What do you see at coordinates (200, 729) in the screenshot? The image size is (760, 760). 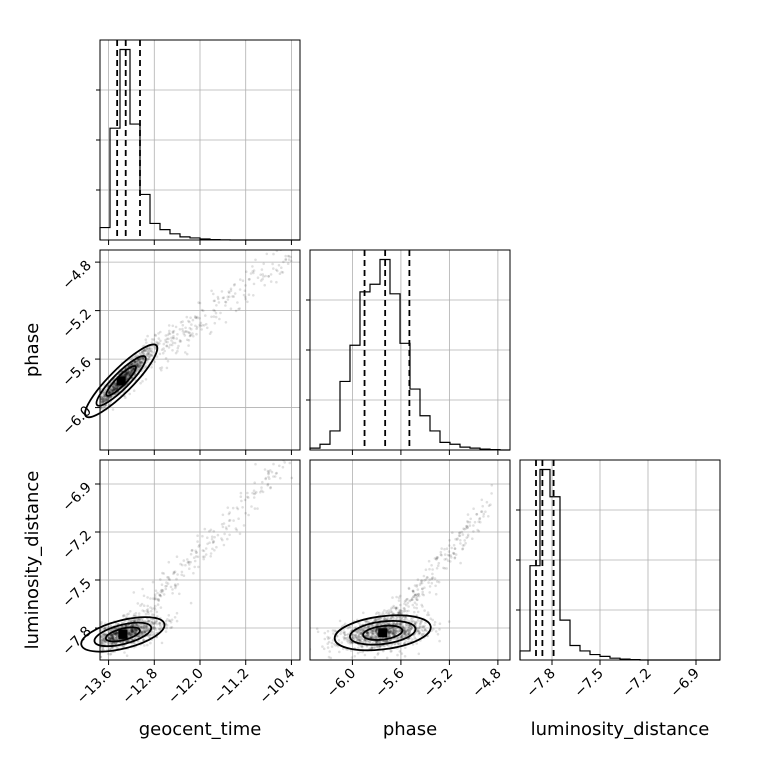 I see `x-axis-label-geocent-time: geocent_time` at bounding box center [200, 729].